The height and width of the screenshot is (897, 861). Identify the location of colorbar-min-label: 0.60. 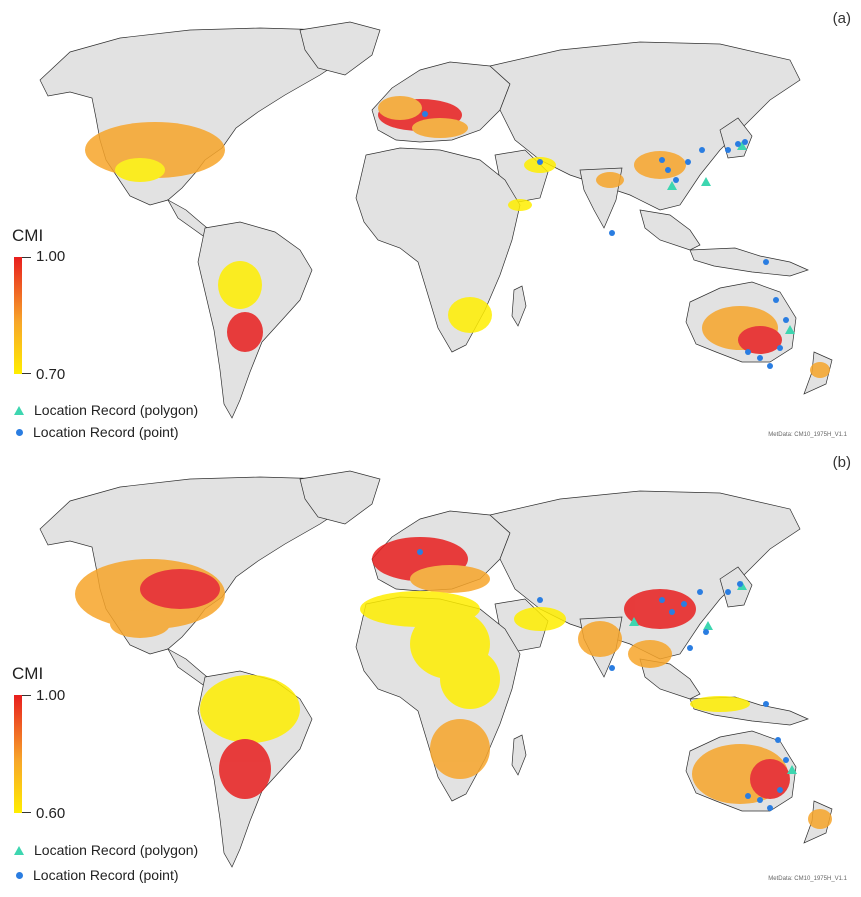
(51, 813).